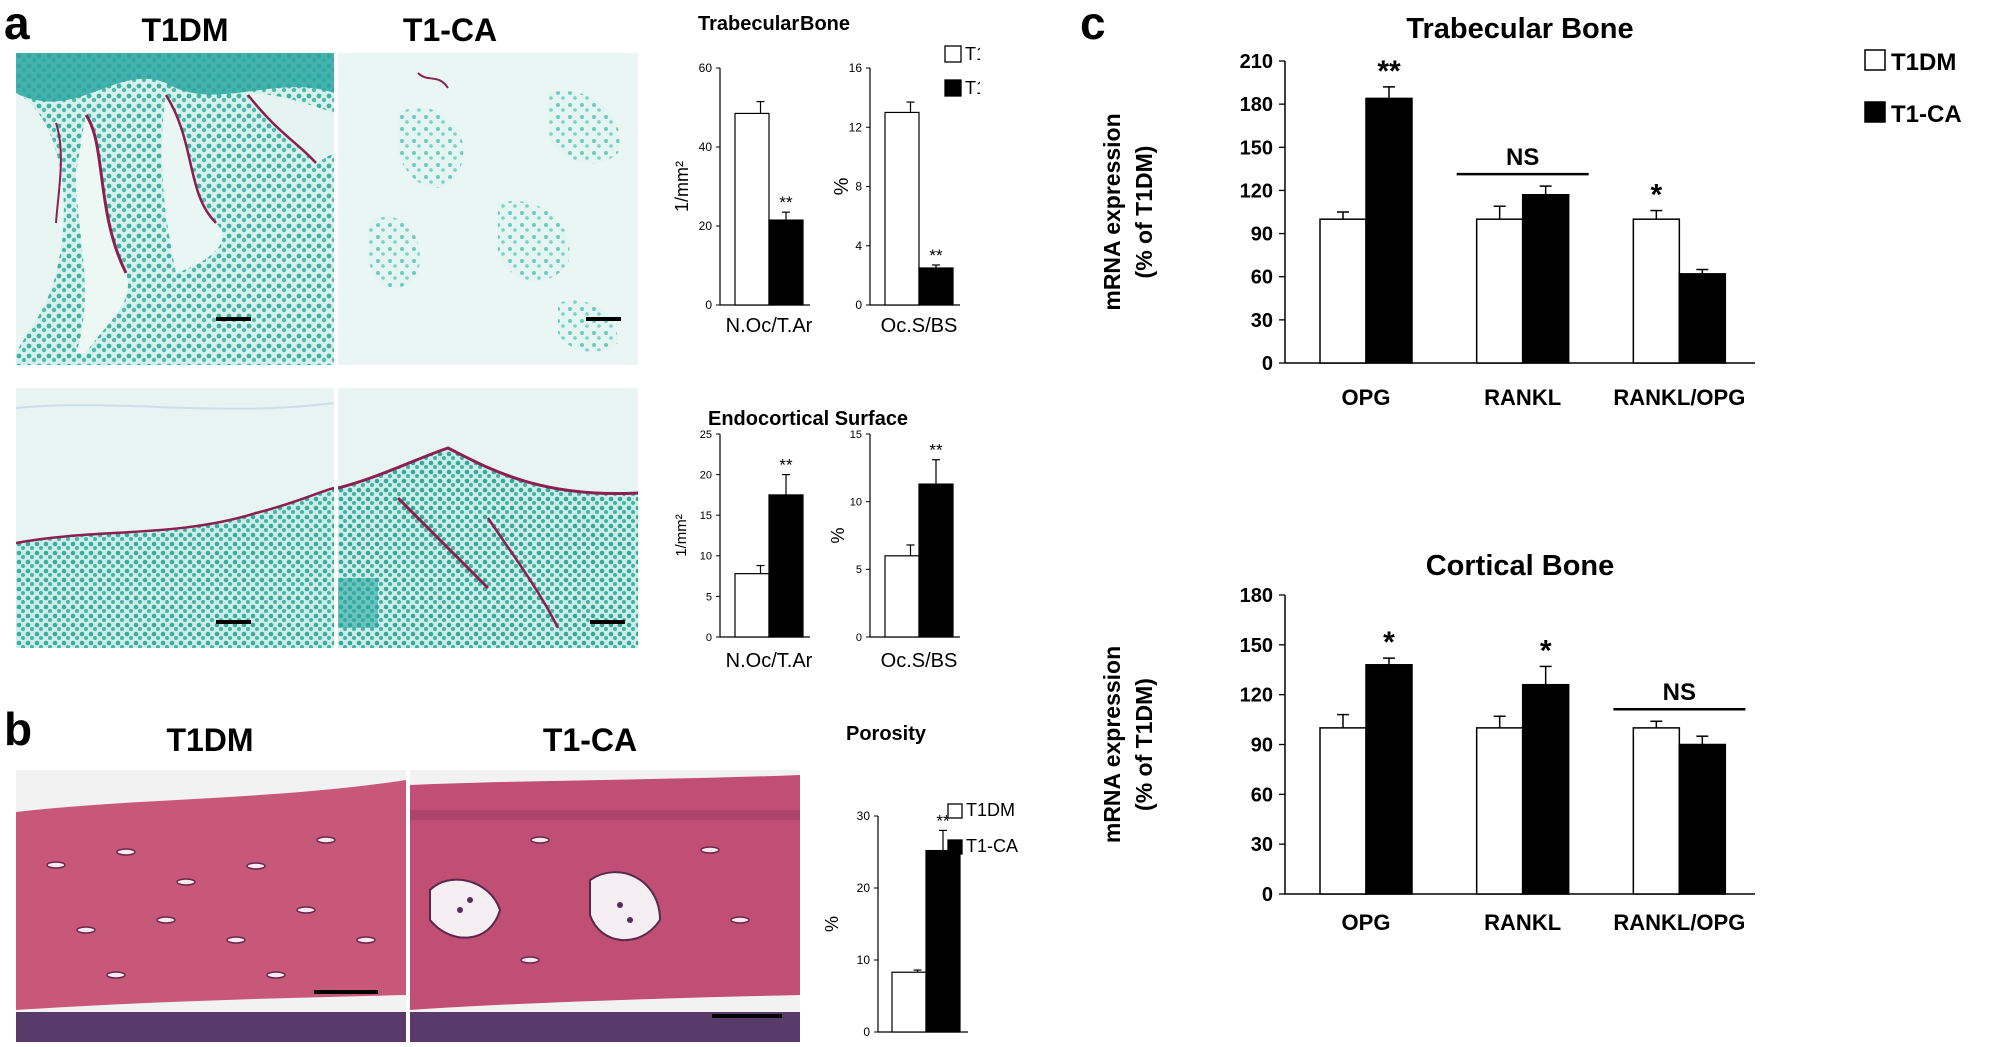  I want to click on y-tick-label: 25, so click(706, 435).